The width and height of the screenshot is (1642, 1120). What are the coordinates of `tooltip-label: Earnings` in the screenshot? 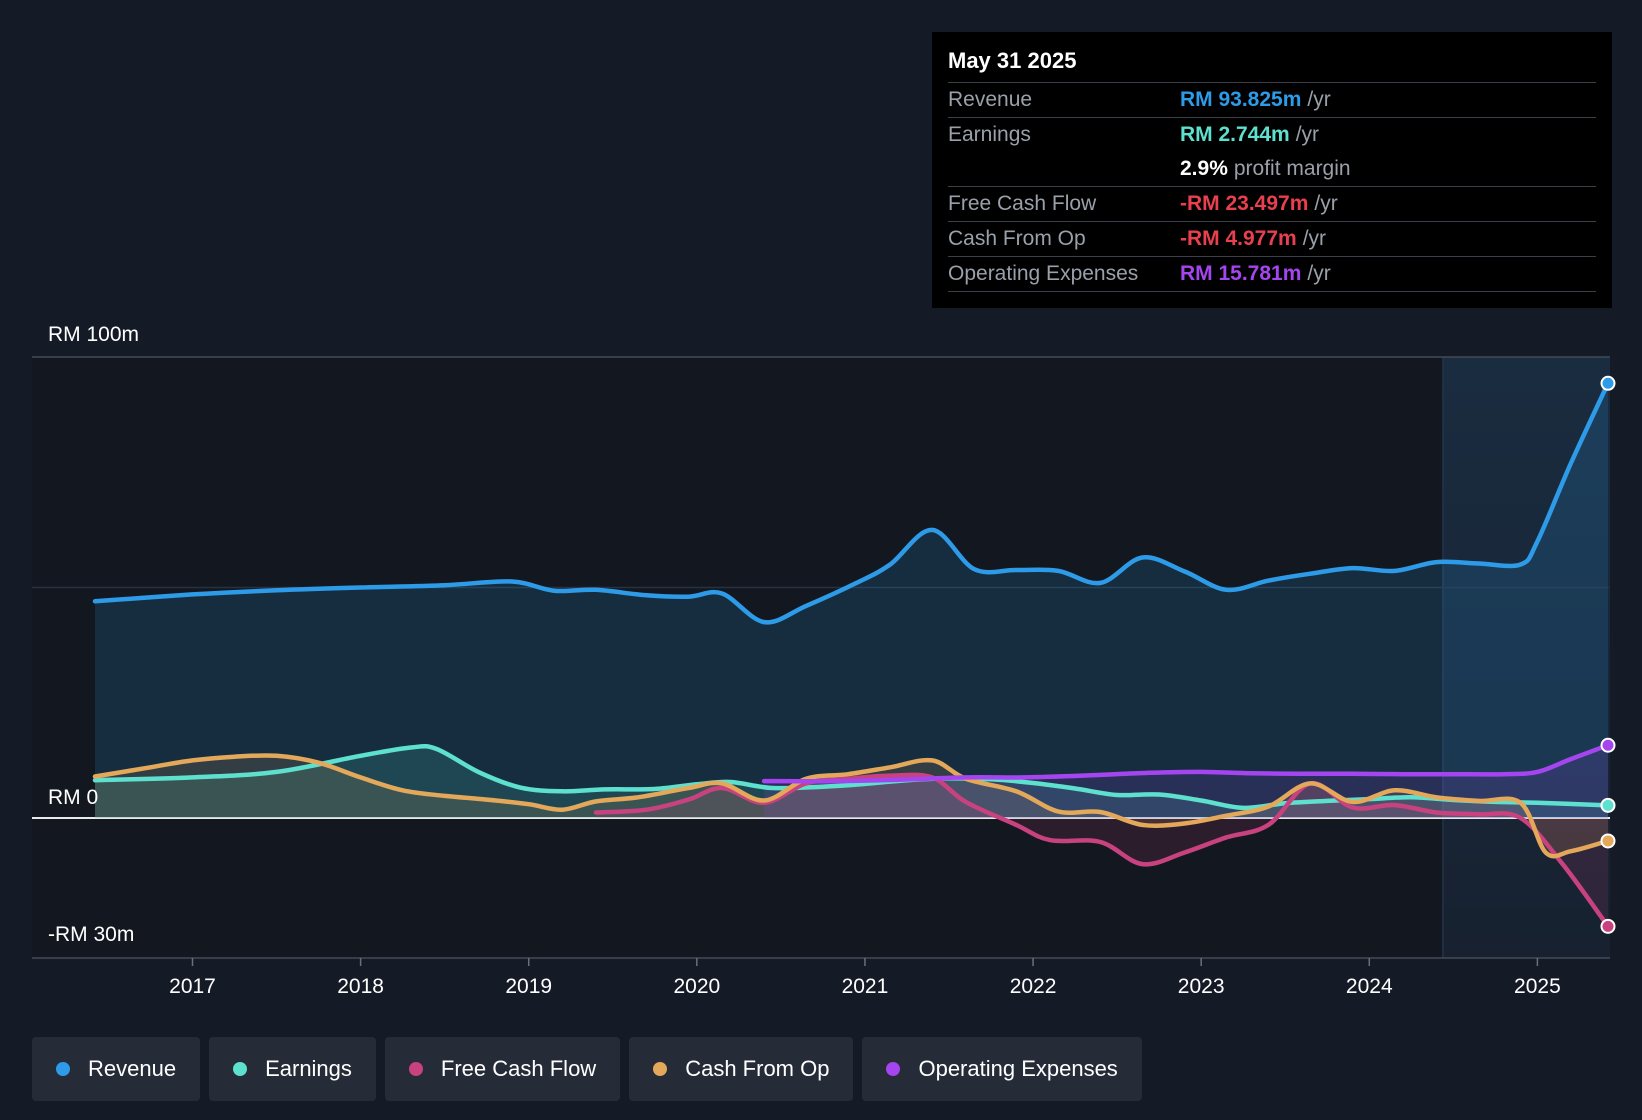 It's located at (989, 134).